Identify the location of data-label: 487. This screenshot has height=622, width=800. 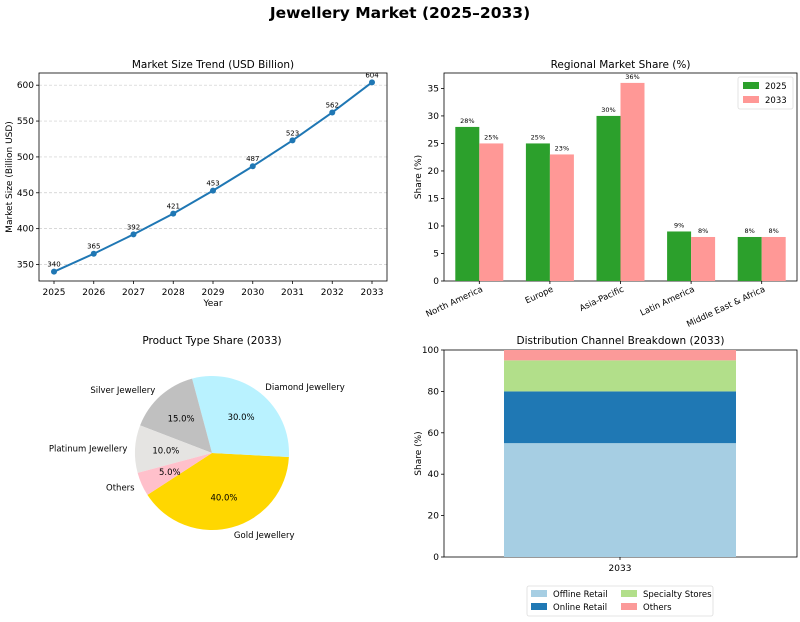
(252, 159).